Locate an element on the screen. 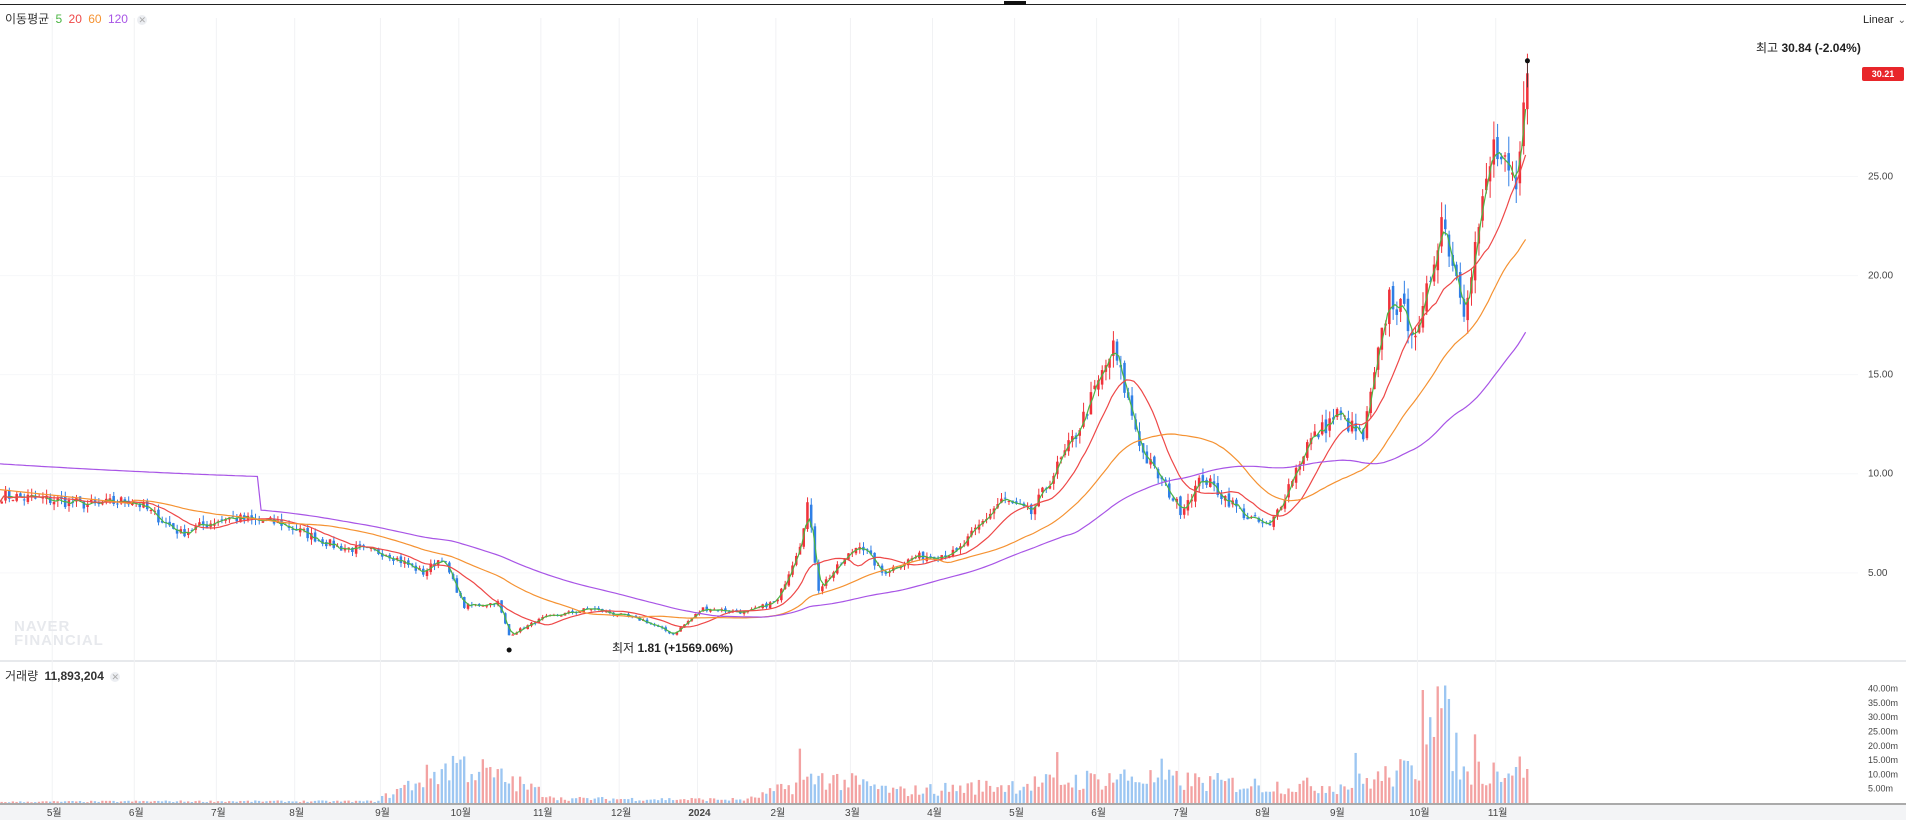 The width and height of the screenshot is (1906, 820). price-tick-label: 25.00 is located at coordinates (1880, 177).